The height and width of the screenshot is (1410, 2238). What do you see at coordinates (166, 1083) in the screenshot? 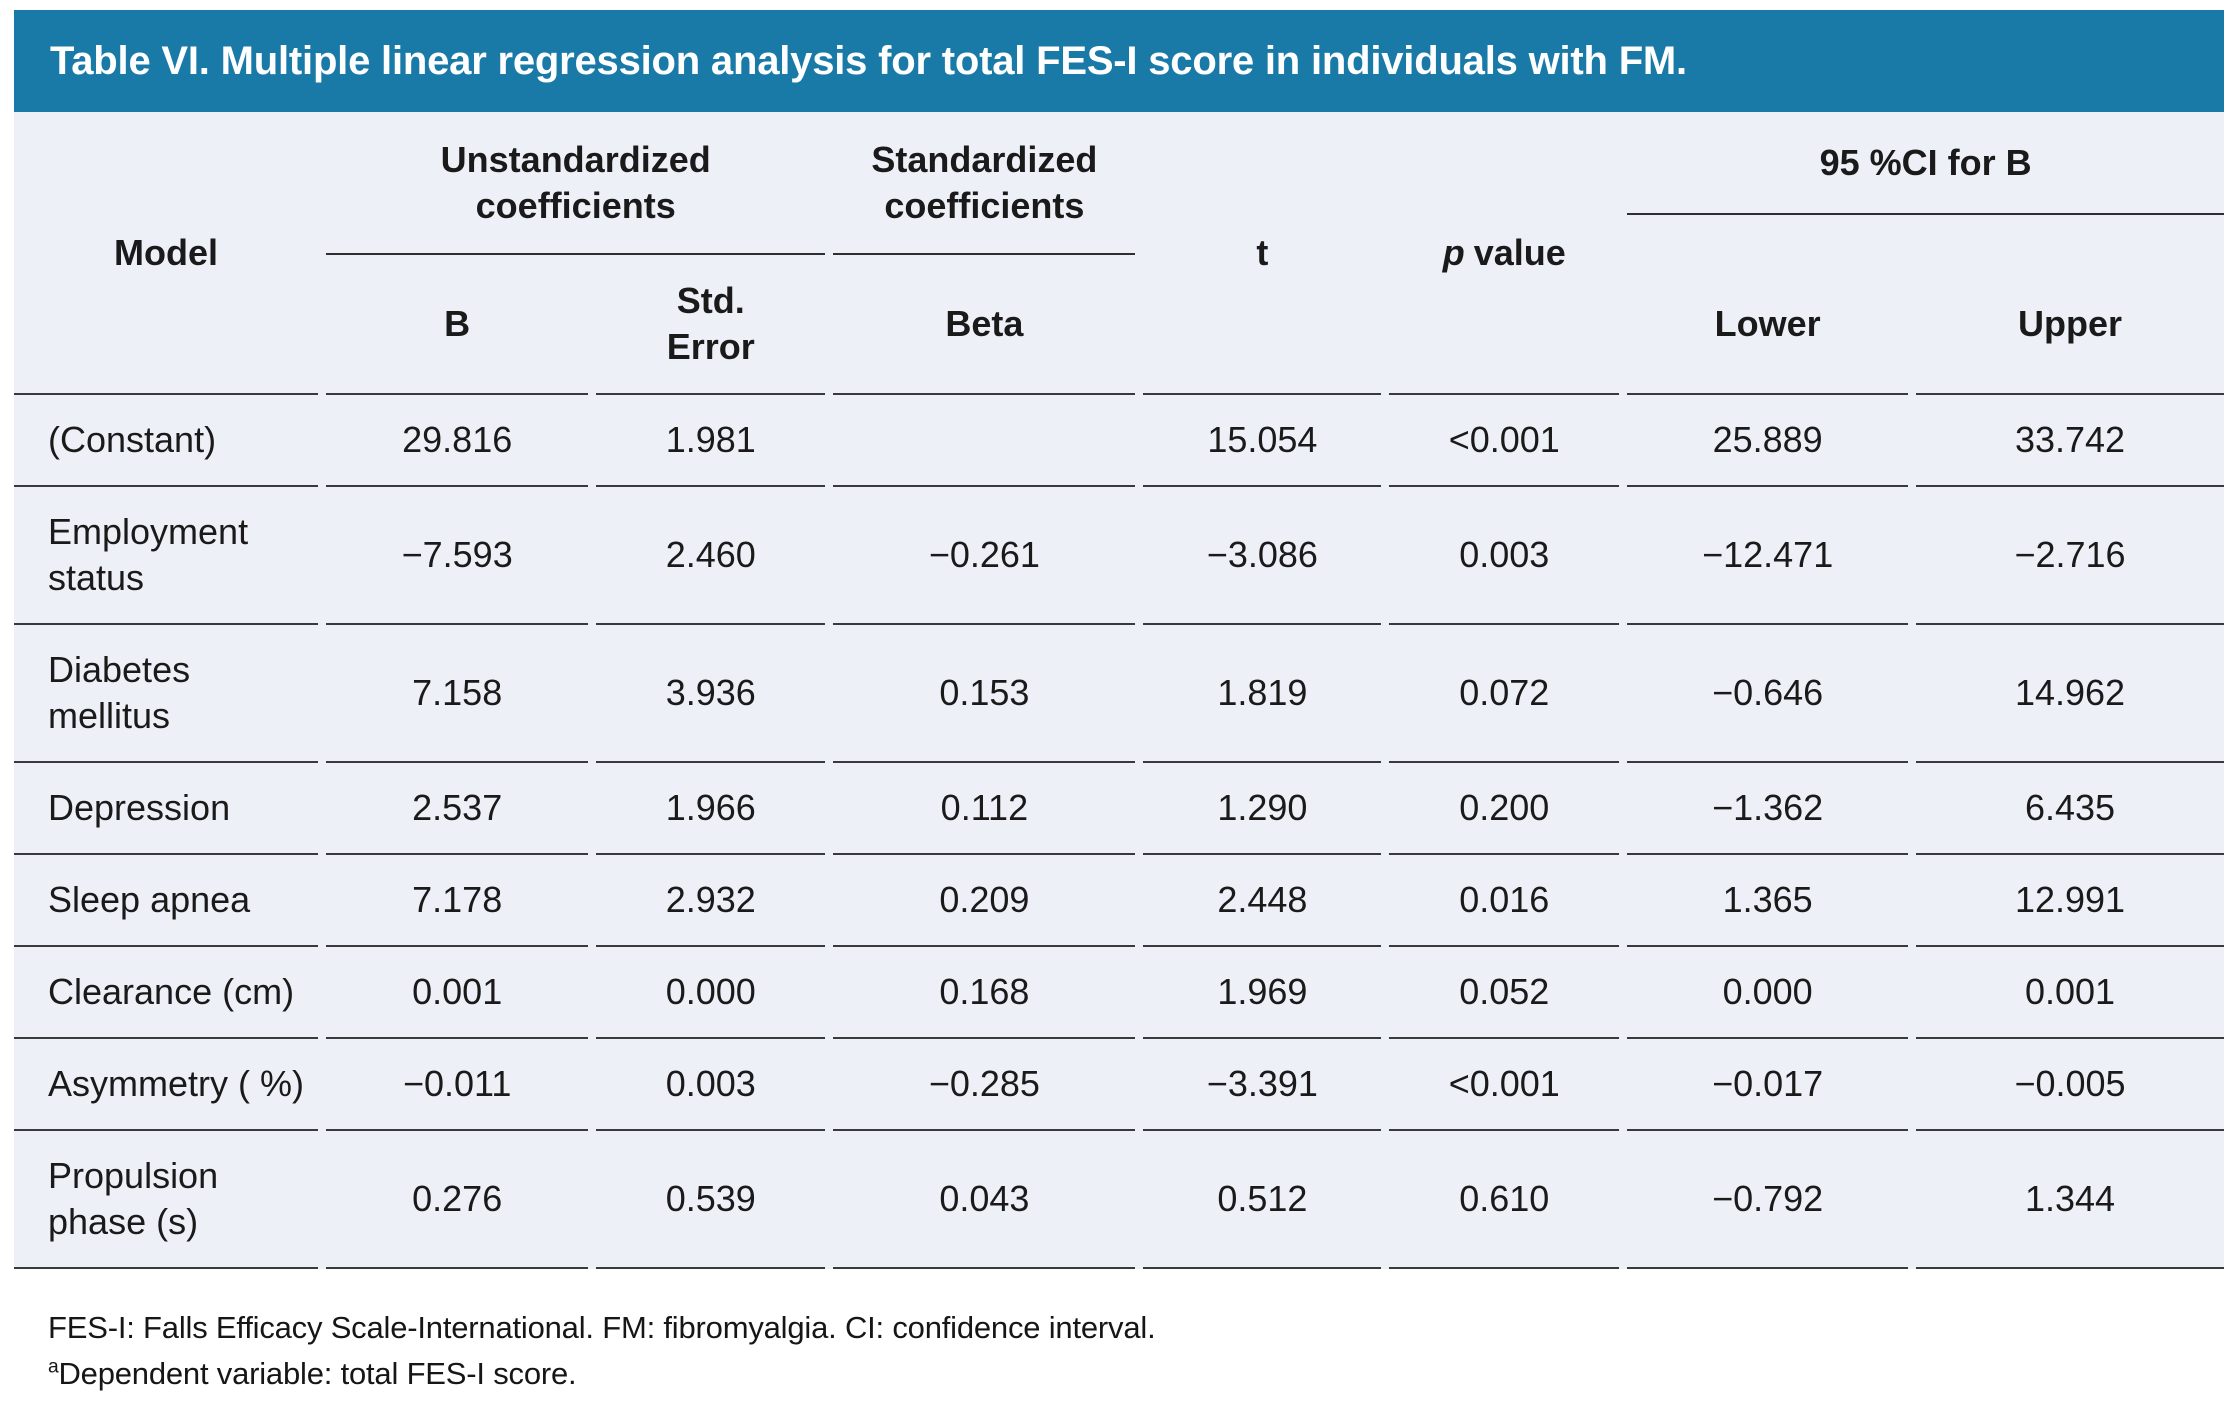
I see `row-label: Asymmetry ( %)` at bounding box center [166, 1083].